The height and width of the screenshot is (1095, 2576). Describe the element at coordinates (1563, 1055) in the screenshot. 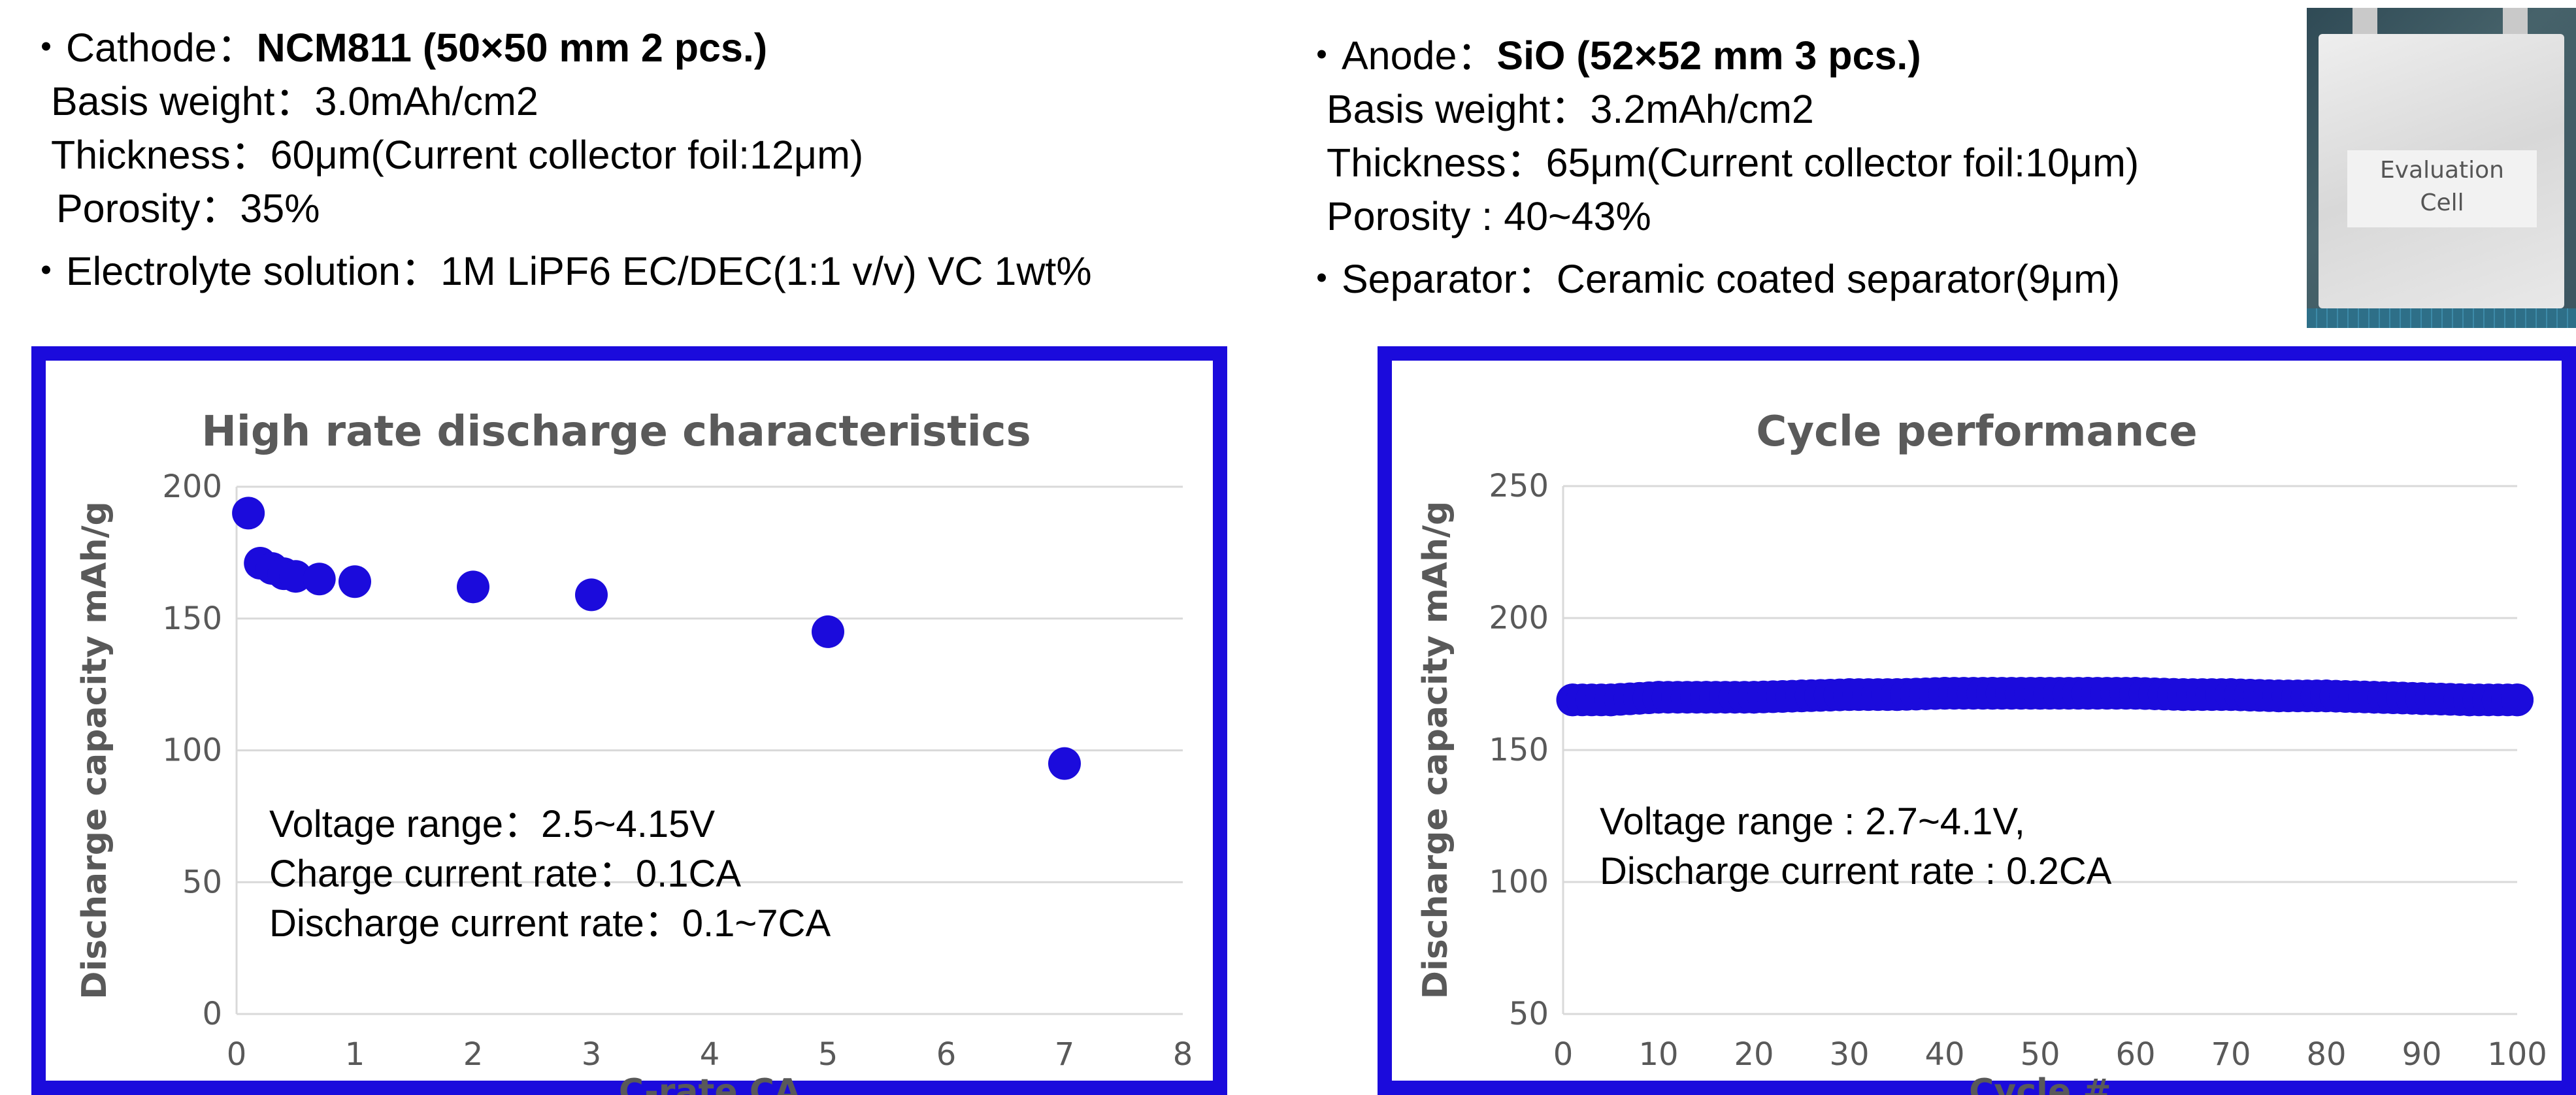

I see `cycle-chart-x-tick-label: 0` at that location.